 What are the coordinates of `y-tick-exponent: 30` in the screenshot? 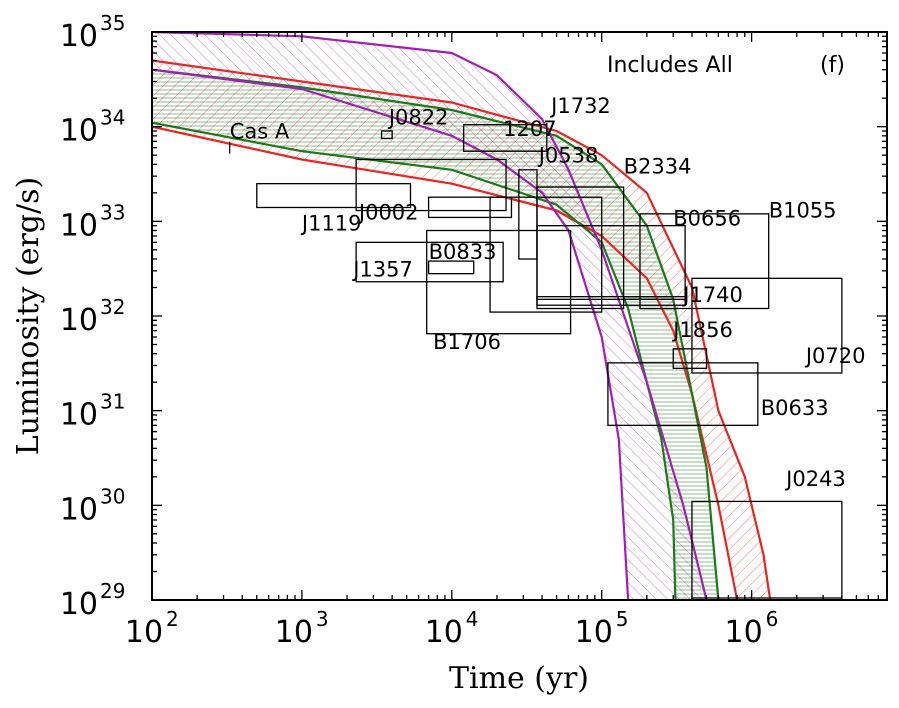 It's located at (112, 496).